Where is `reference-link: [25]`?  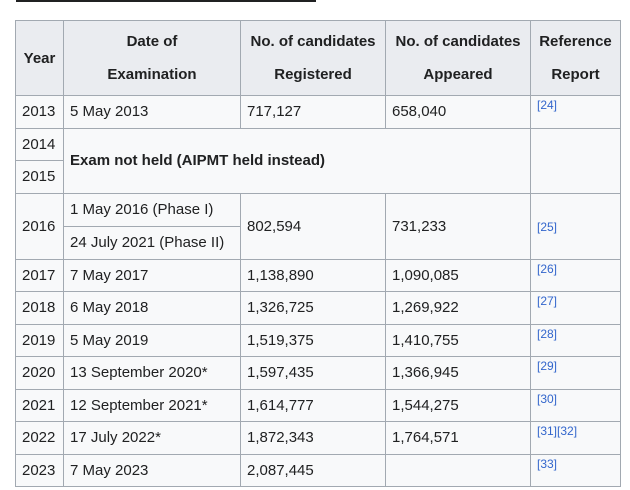
reference-link: [25] is located at coordinates (547, 226).